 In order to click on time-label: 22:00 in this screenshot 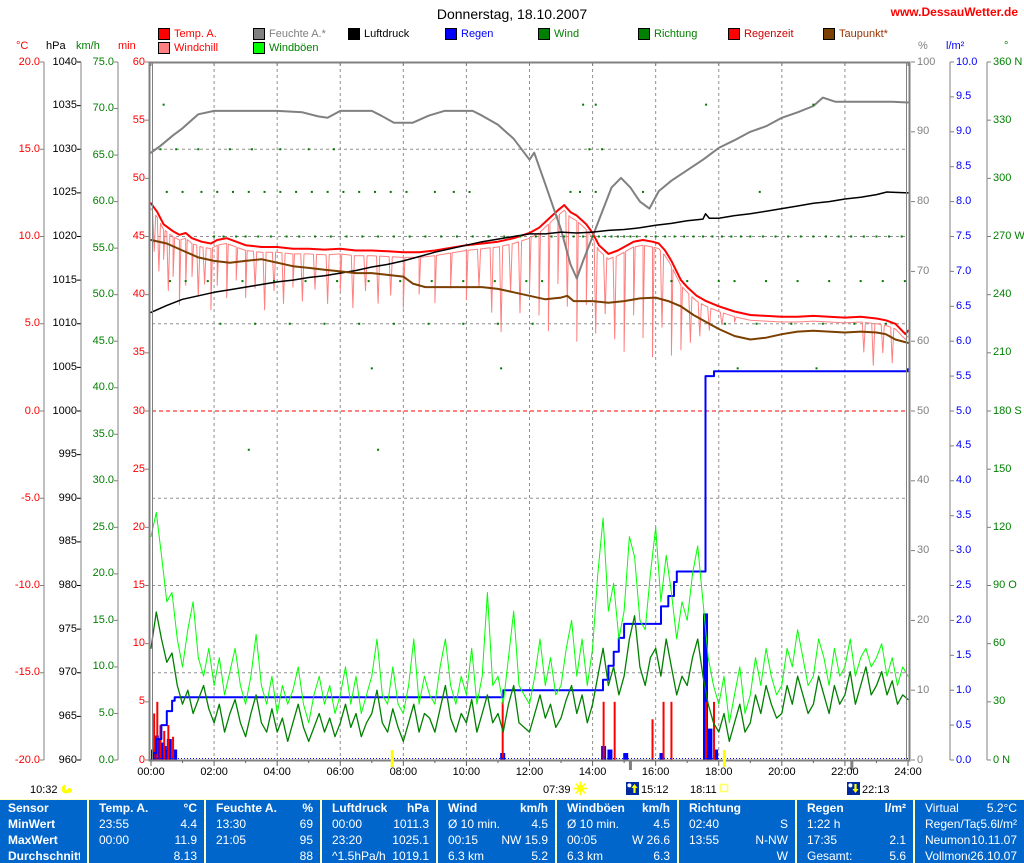, I will do `click(845, 772)`.